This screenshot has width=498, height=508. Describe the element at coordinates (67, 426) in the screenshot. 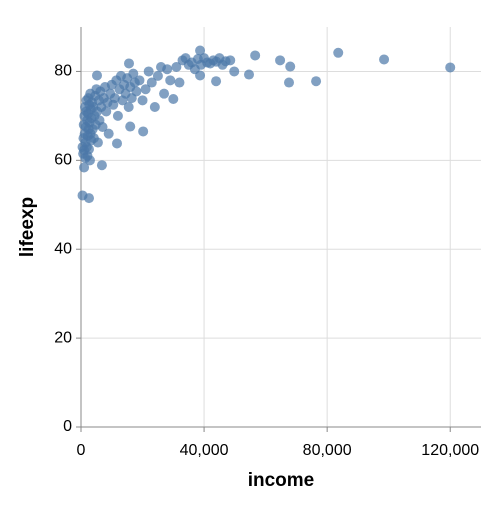

I see `y-tick-label: 0` at that location.